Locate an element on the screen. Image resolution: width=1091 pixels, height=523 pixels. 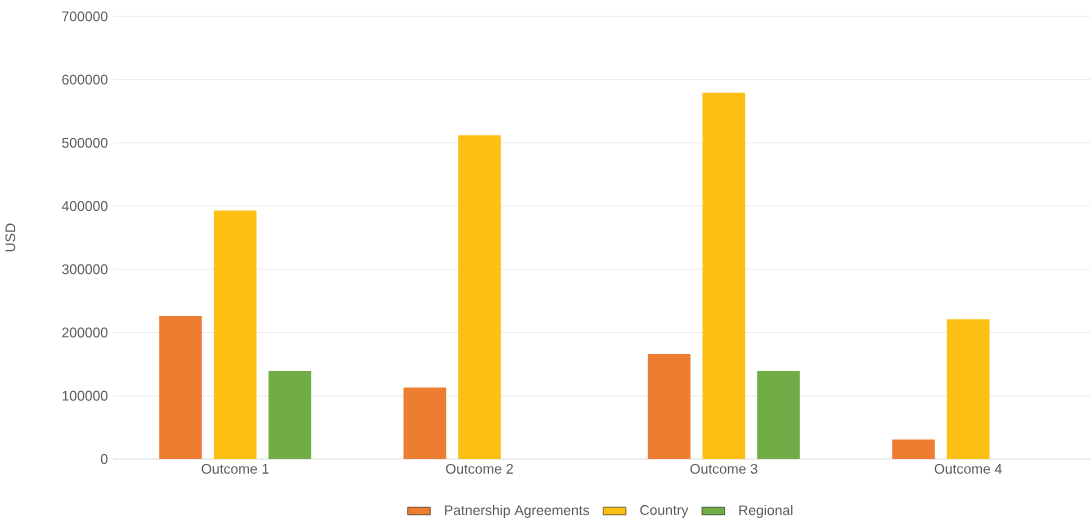
x-tick-label: Outcome 3 is located at coordinates (724, 468).